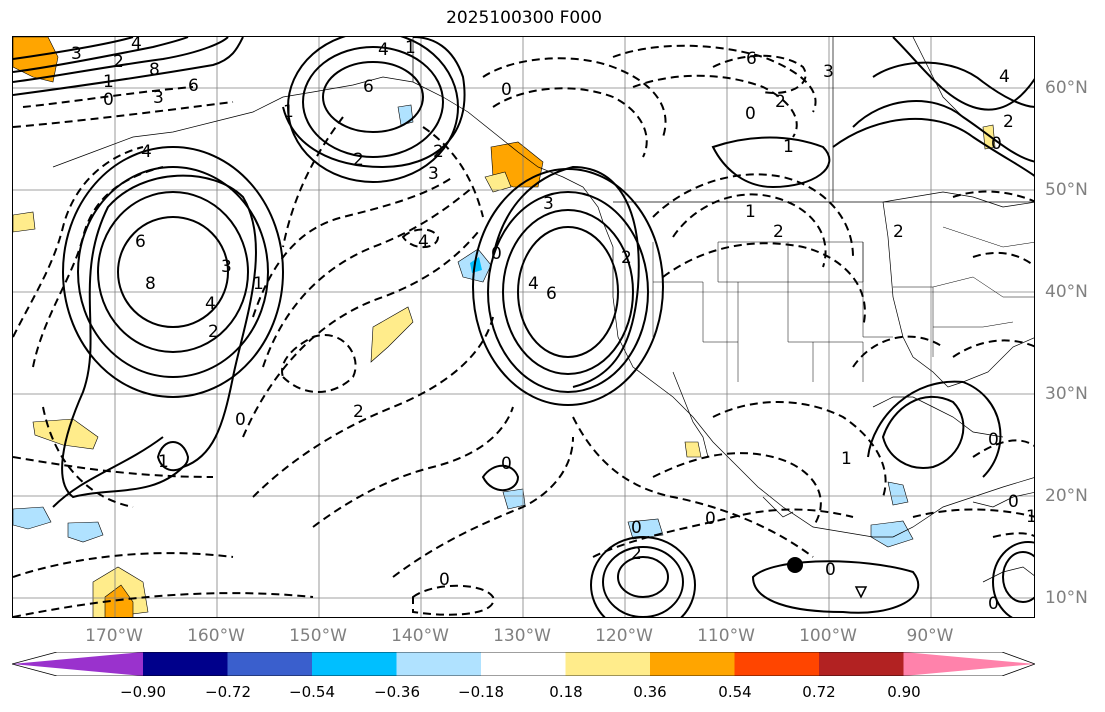 The image size is (1105, 712). I want to click on lon-label: 120°W, so click(624, 636).